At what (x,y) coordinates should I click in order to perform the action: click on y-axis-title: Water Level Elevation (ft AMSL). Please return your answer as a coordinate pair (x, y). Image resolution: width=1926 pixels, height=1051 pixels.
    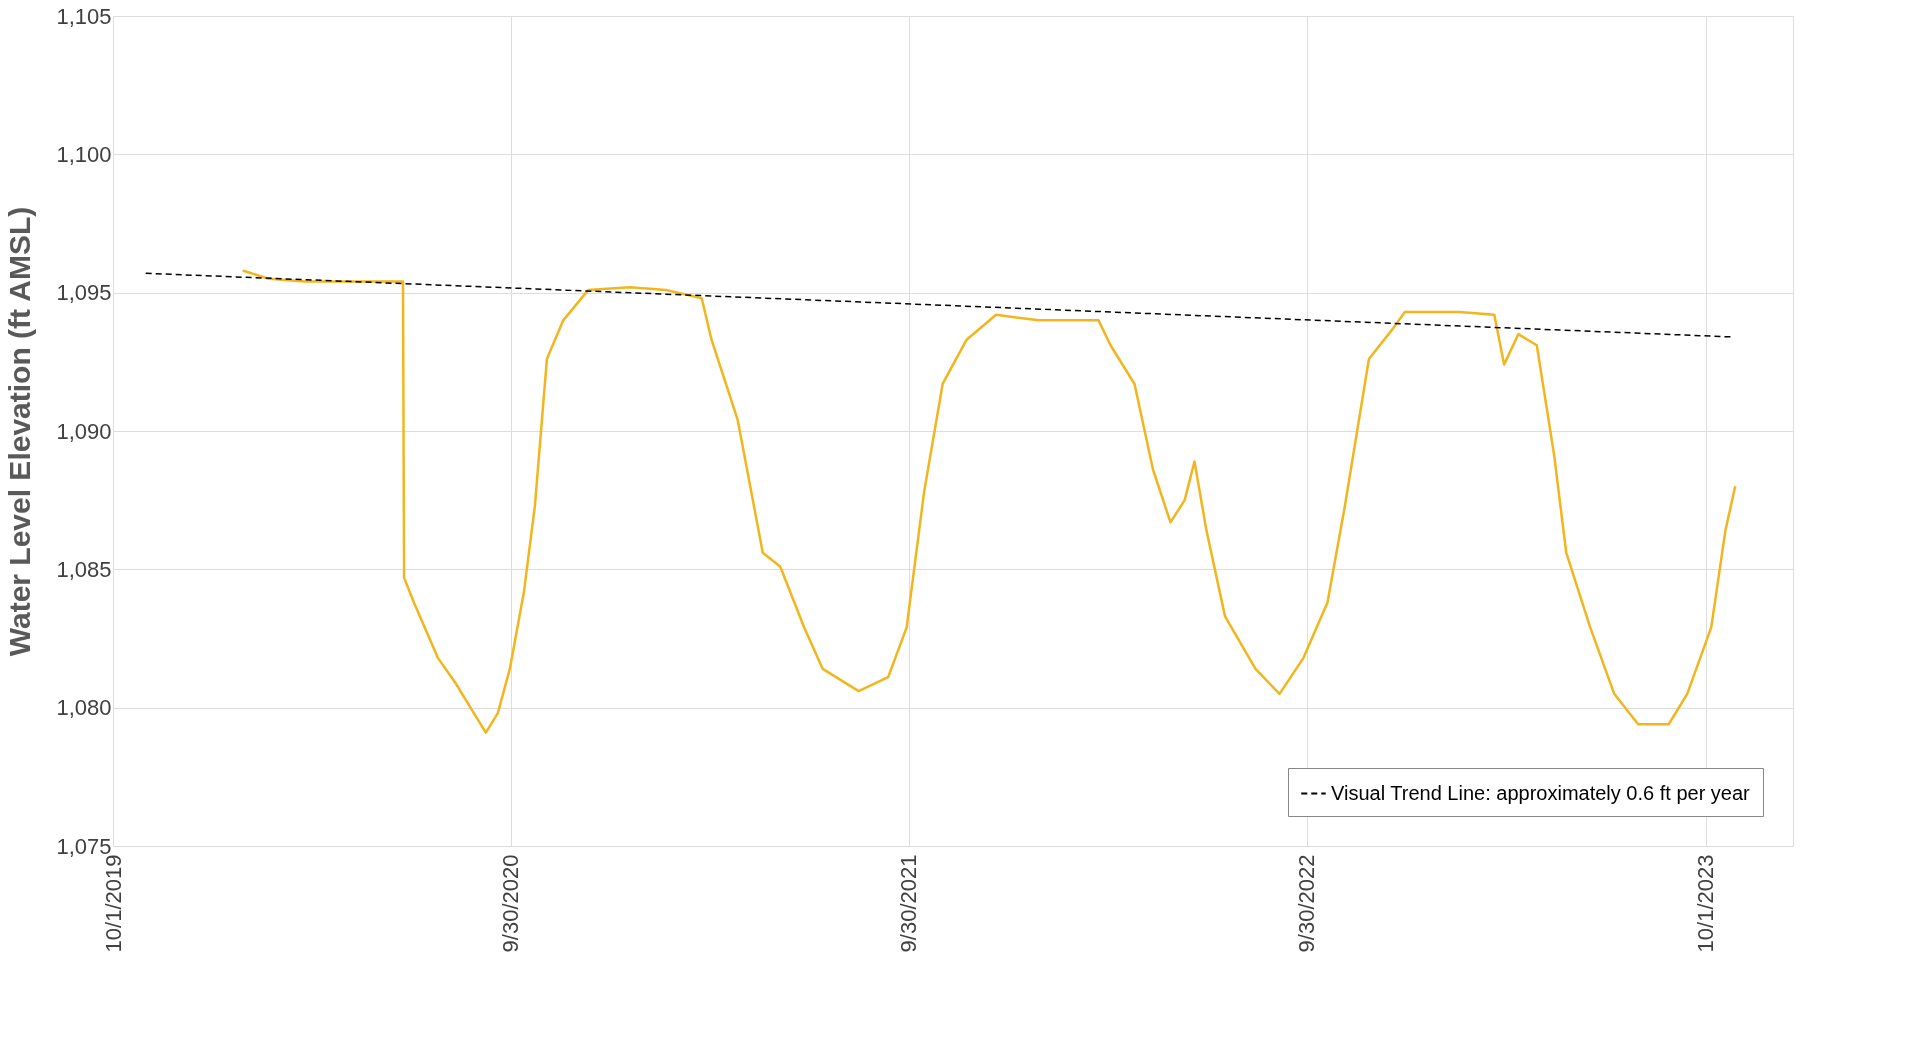
    Looking at the image, I should click on (20, 431).